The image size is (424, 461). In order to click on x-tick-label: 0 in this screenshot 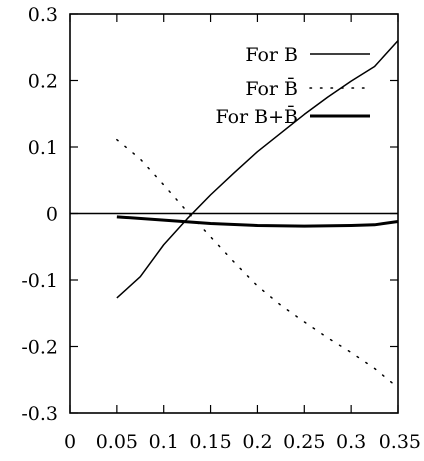, I will do `click(70, 442)`.